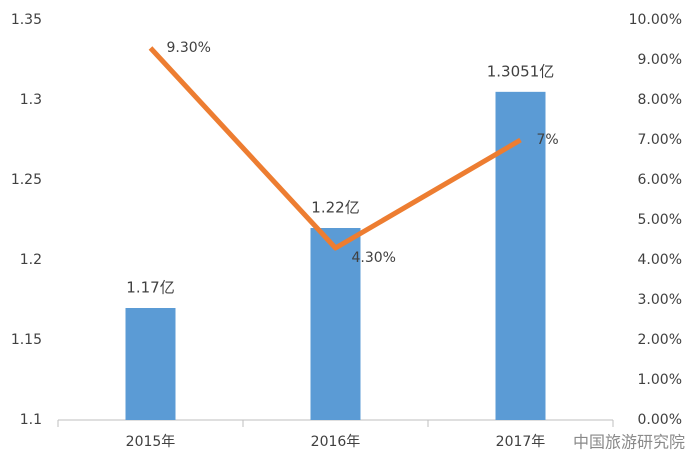  Describe the element at coordinates (660, 420) in the screenshot. I see `y2-tick-label: 0.00%` at that location.